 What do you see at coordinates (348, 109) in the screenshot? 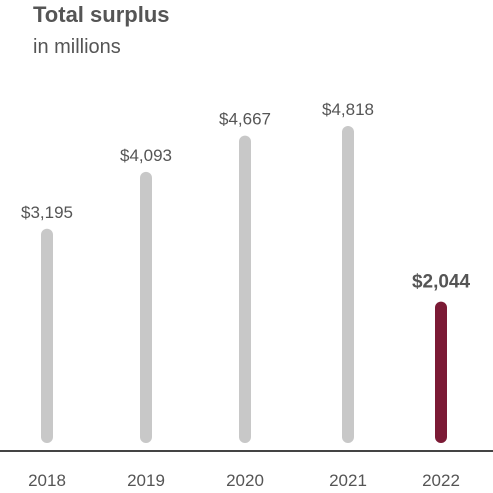
I see `value-label-2021: $4,818` at bounding box center [348, 109].